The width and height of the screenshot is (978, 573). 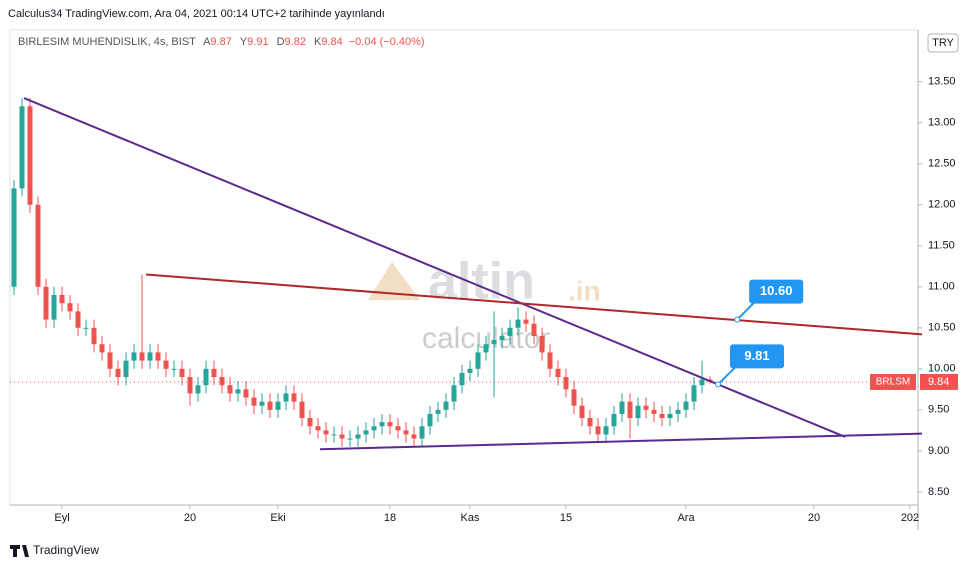 What do you see at coordinates (61, 518) in the screenshot?
I see `x-tick-label: Eyl` at bounding box center [61, 518].